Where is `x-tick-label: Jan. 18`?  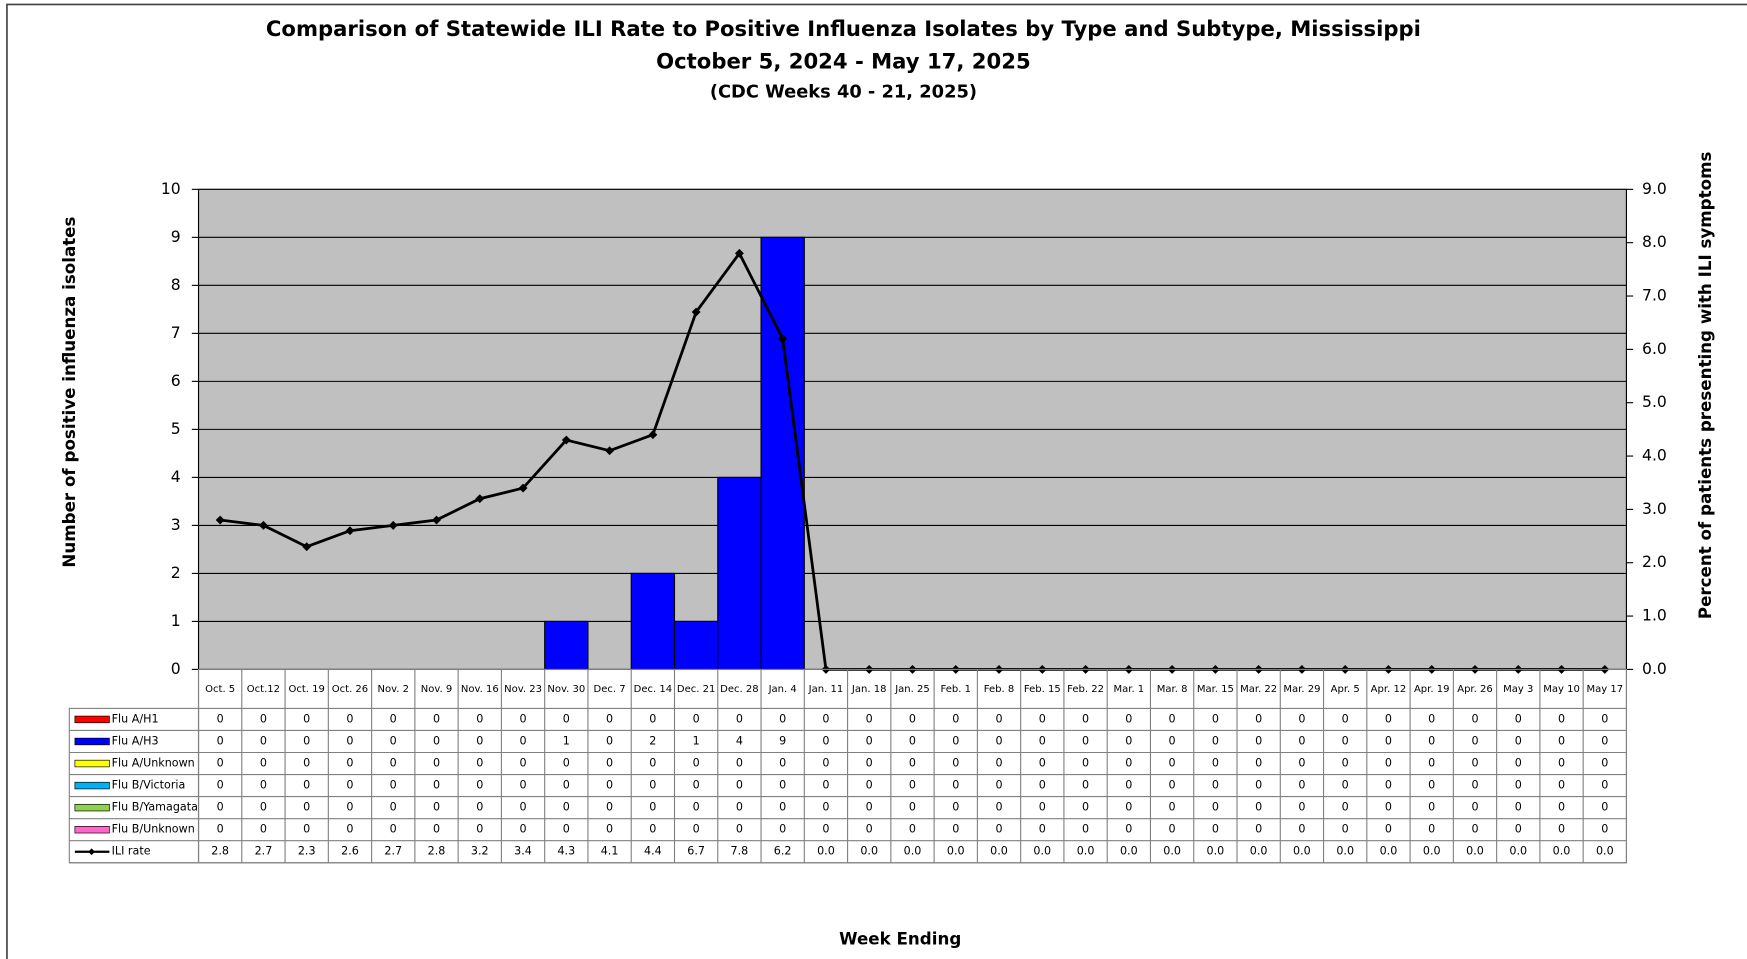
x-tick-label: Jan. 18 is located at coordinates (869, 689).